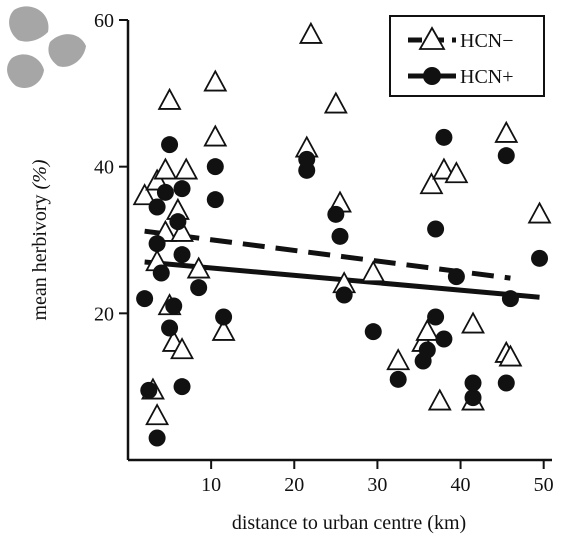  I want to click on y-tick-label: 40, so click(104, 168).